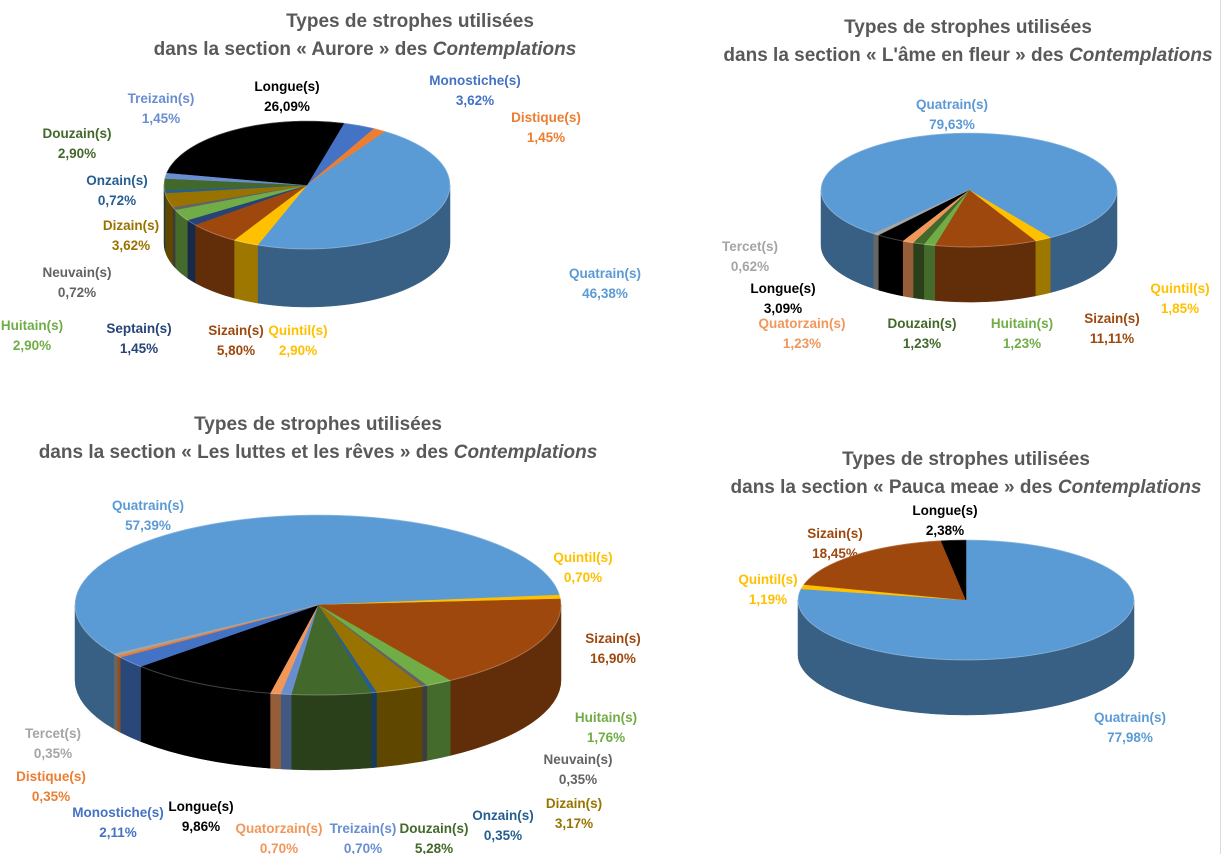  What do you see at coordinates (118, 812) in the screenshot?
I see `slice-label-monostiche: Monostiche(s)` at bounding box center [118, 812].